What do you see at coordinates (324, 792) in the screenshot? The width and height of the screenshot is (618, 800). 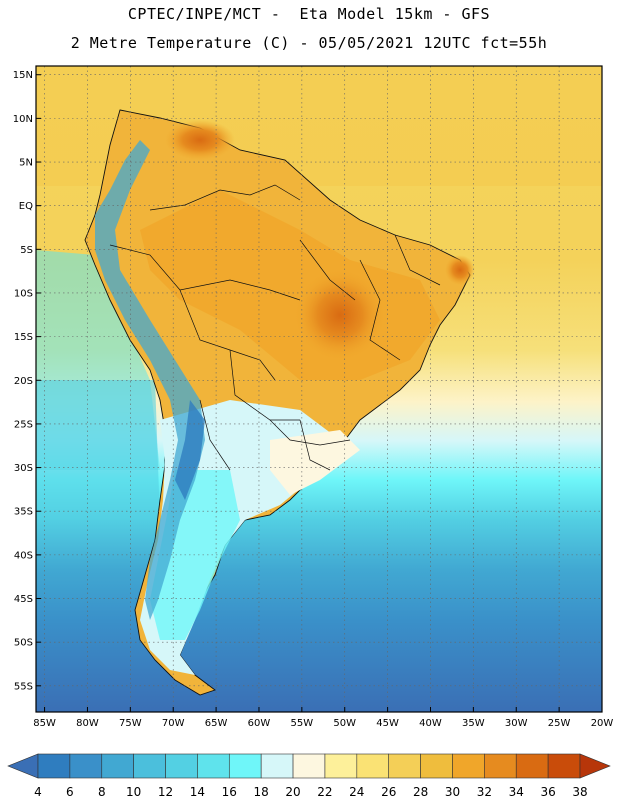 I see `colorbar-label: 22` at bounding box center [324, 792].